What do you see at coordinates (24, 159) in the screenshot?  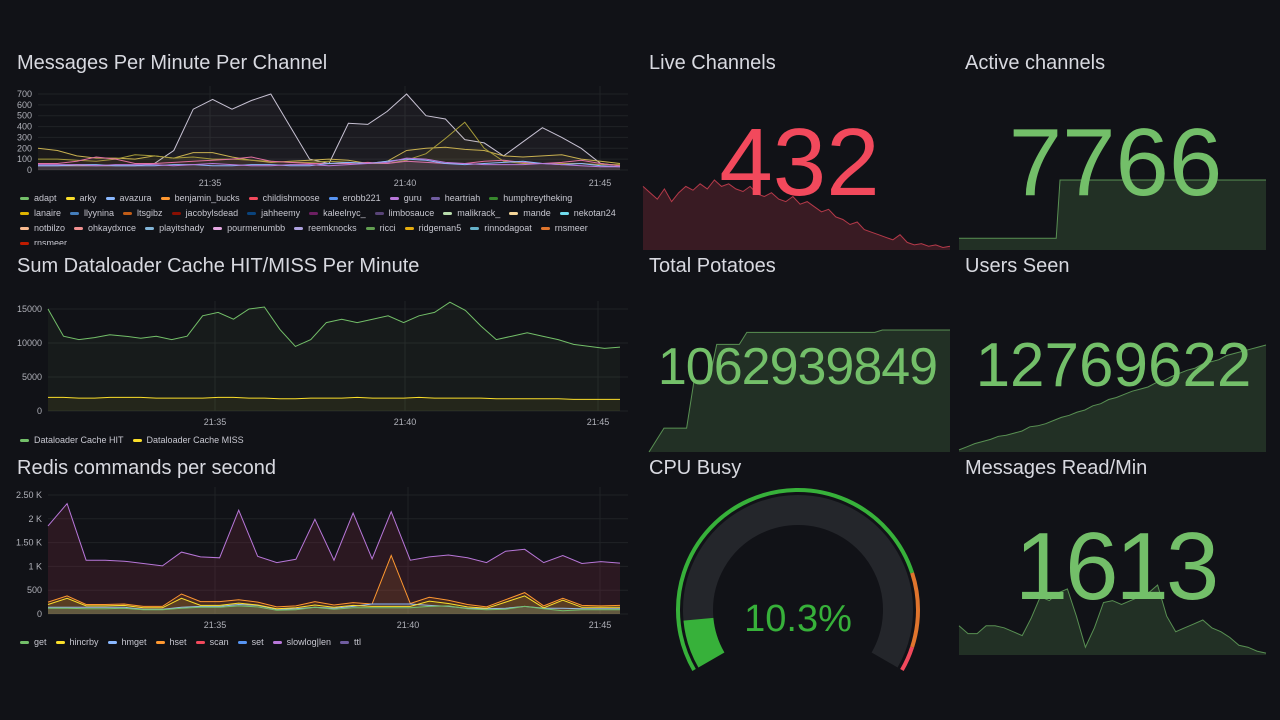 I see `y-tick-label: 100` at bounding box center [24, 159].